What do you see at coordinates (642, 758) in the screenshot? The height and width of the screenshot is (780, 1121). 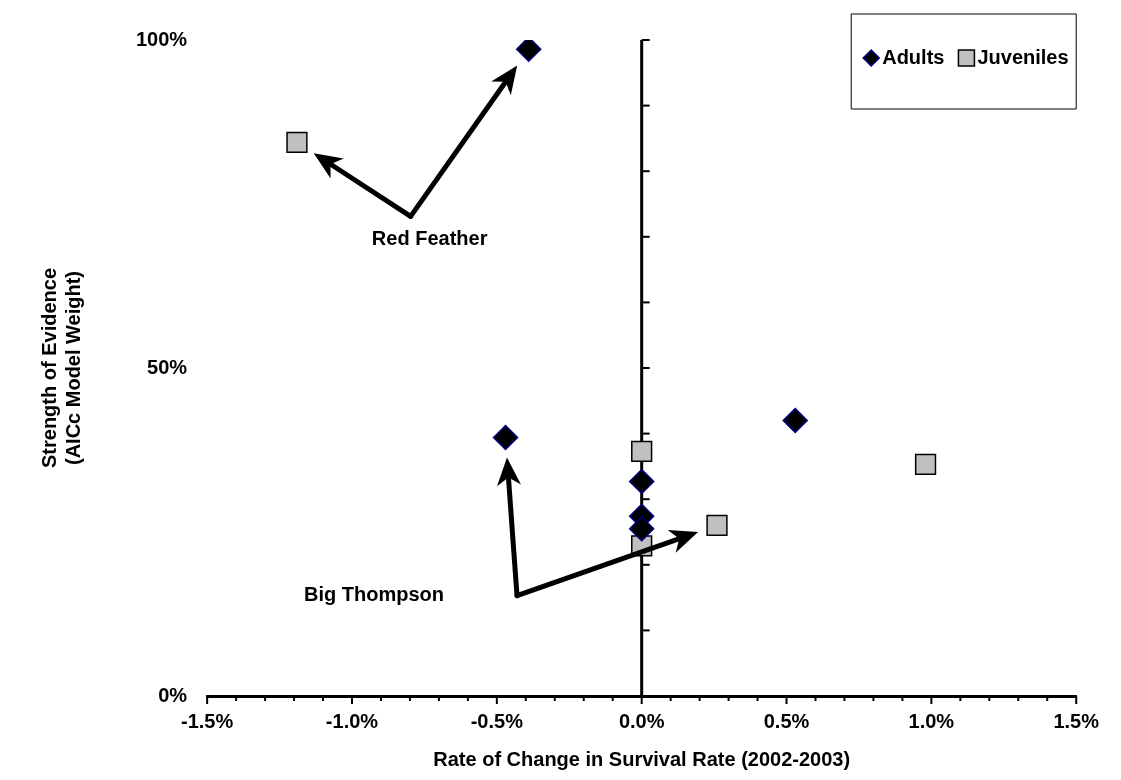 I see `x-axis-title: Rate of Change in Survival Rate (2002-2003)` at bounding box center [642, 758].